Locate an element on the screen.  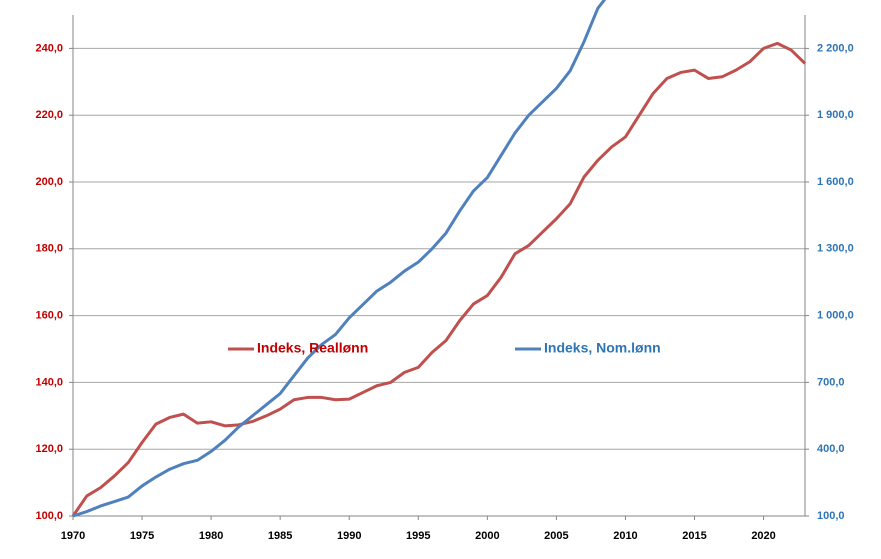
y2-tick-label: 1 000,0 is located at coordinates (835, 316).